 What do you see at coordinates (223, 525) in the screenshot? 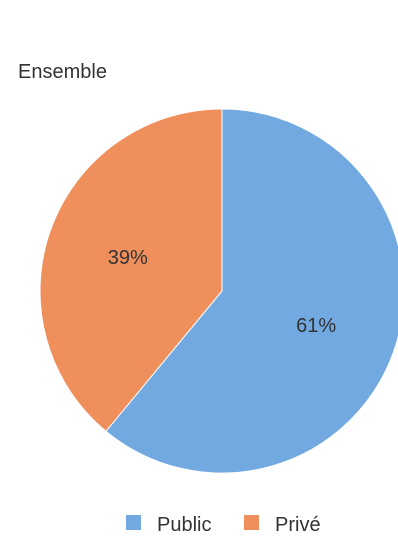
I see `chart-legend: Public Privé` at bounding box center [223, 525].